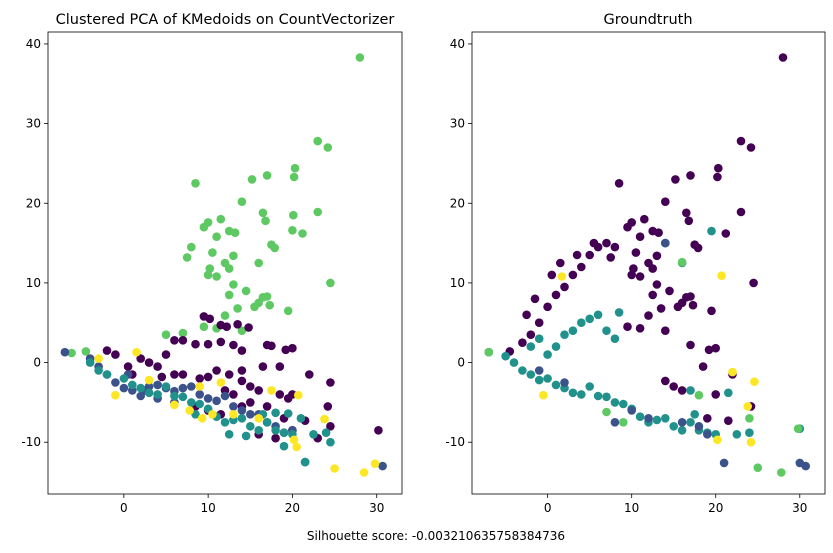 The image size is (833, 553). What do you see at coordinates (455, 442) in the screenshot?
I see `y-tick-label: -10` at bounding box center [455, 442].